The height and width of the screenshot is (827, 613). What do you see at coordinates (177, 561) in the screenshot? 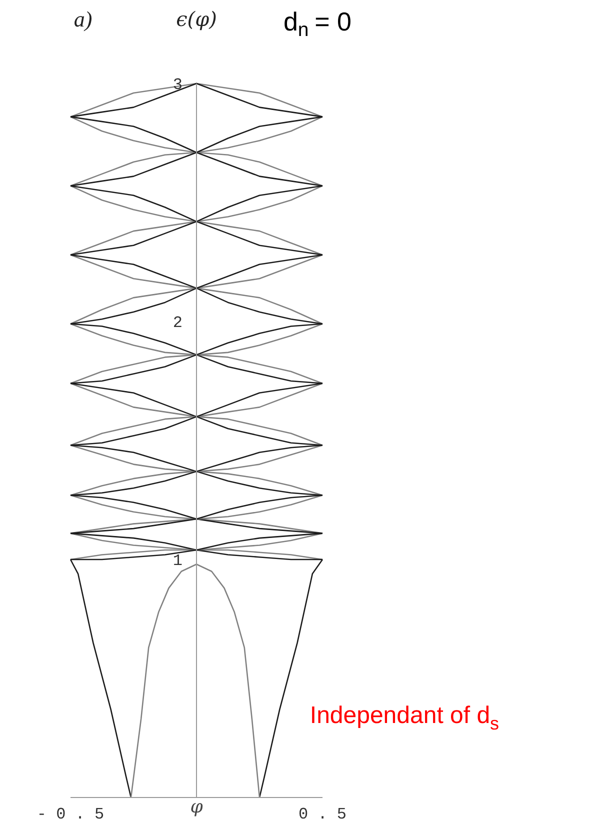
I see `y-tick-label: 1` at bounding box center [177, 561].